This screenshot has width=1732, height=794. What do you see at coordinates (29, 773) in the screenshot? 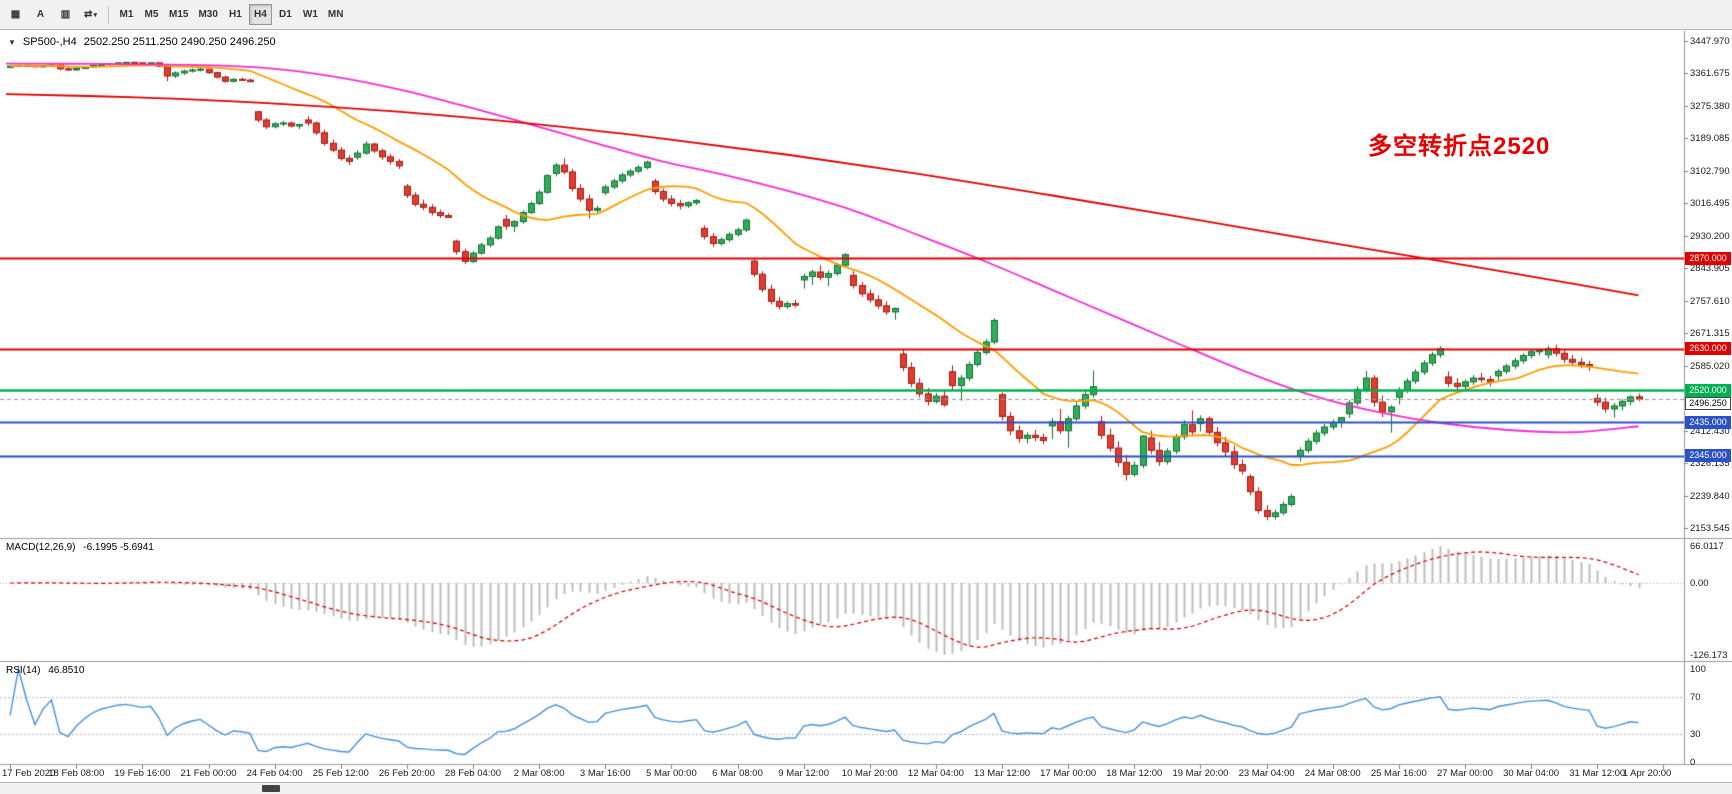
I see `time-axis-label: 17 Feb 2020` at bounding box center [29, 773].